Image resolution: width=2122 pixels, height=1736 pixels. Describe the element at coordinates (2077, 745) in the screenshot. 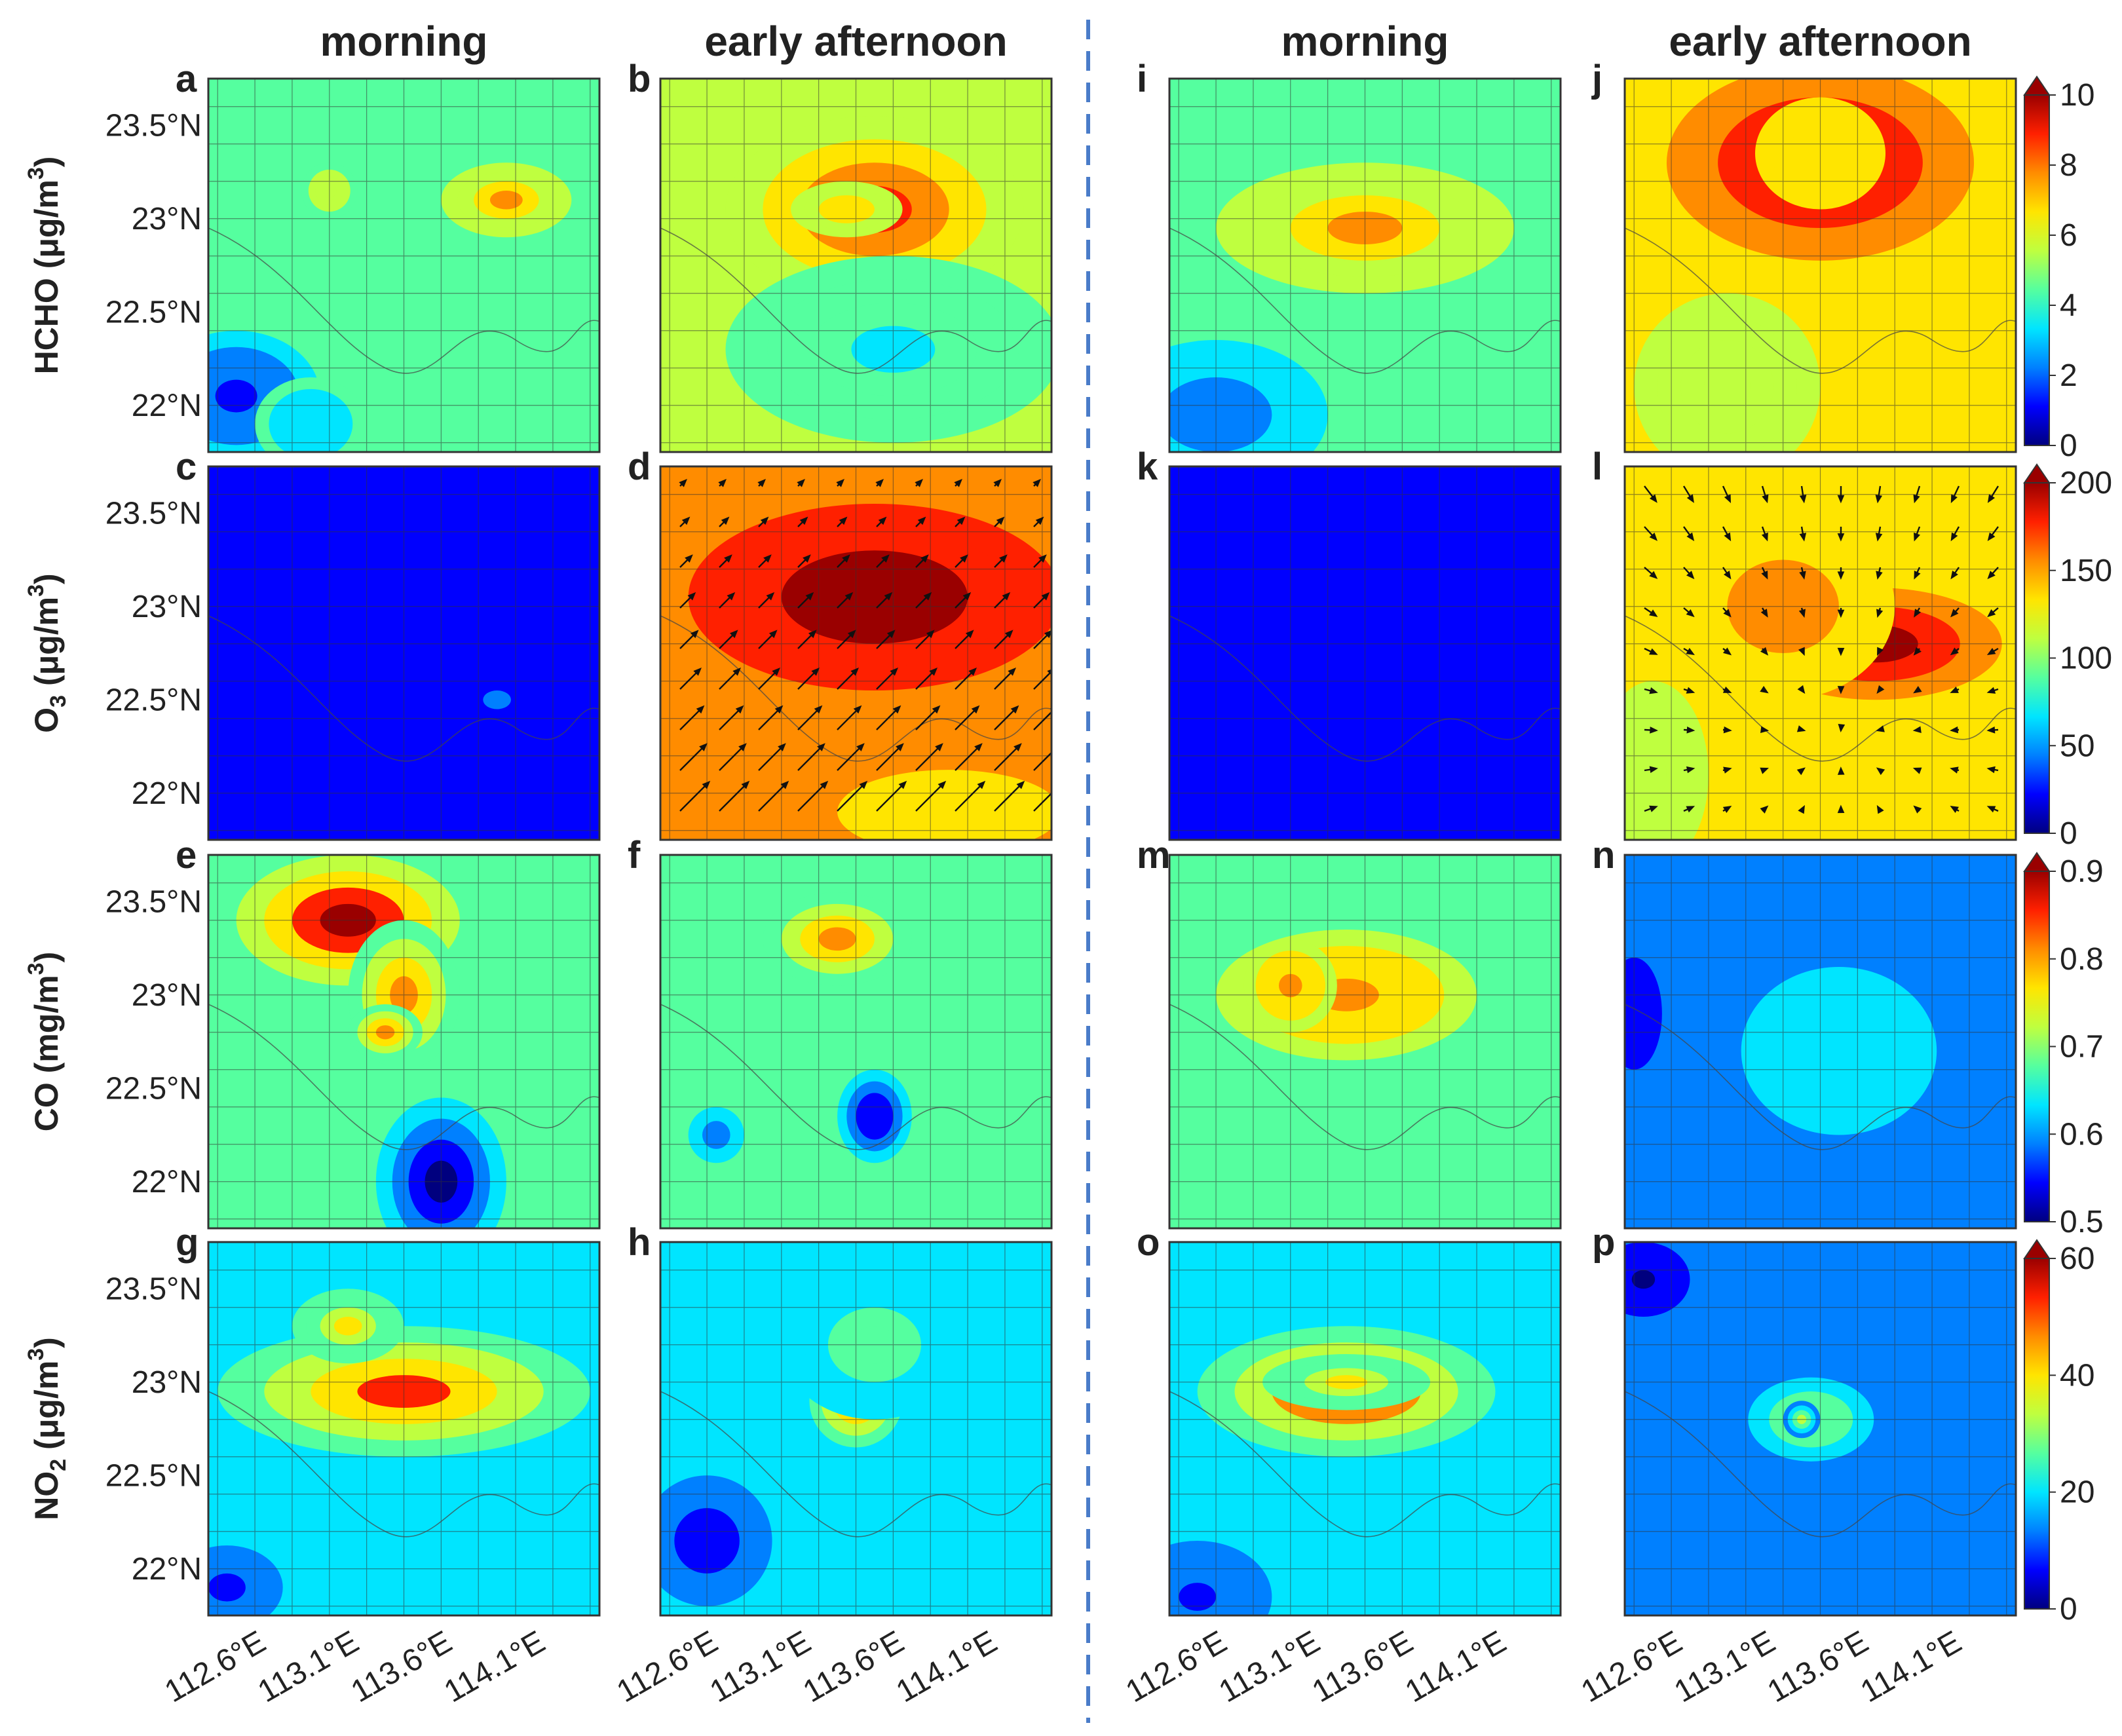

I see `colorbar-tick-label: 50` at that location.